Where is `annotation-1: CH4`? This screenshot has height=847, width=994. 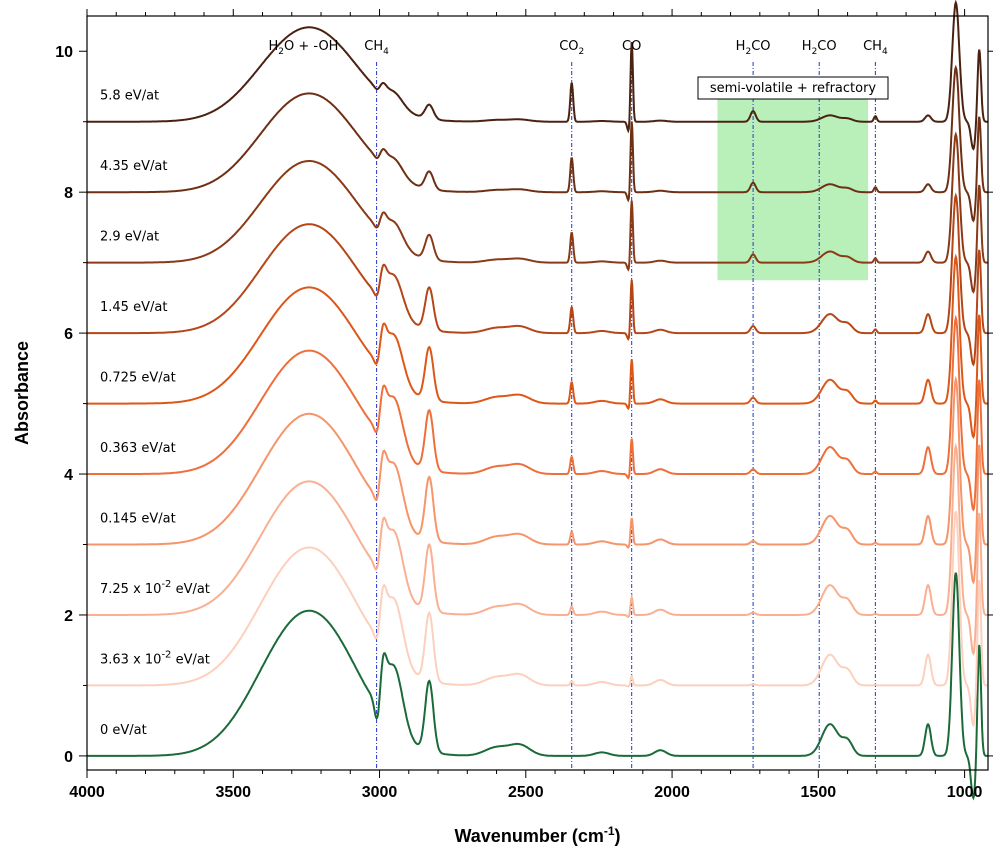 annotation-1: CH4 is located at coordinates (376, 48).